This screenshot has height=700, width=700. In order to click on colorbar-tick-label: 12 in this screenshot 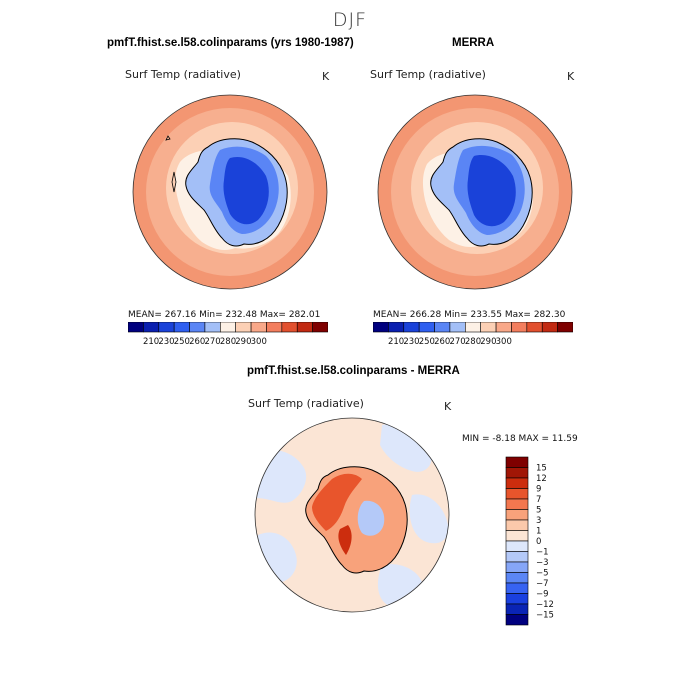, I will do `click(541, 479)`.